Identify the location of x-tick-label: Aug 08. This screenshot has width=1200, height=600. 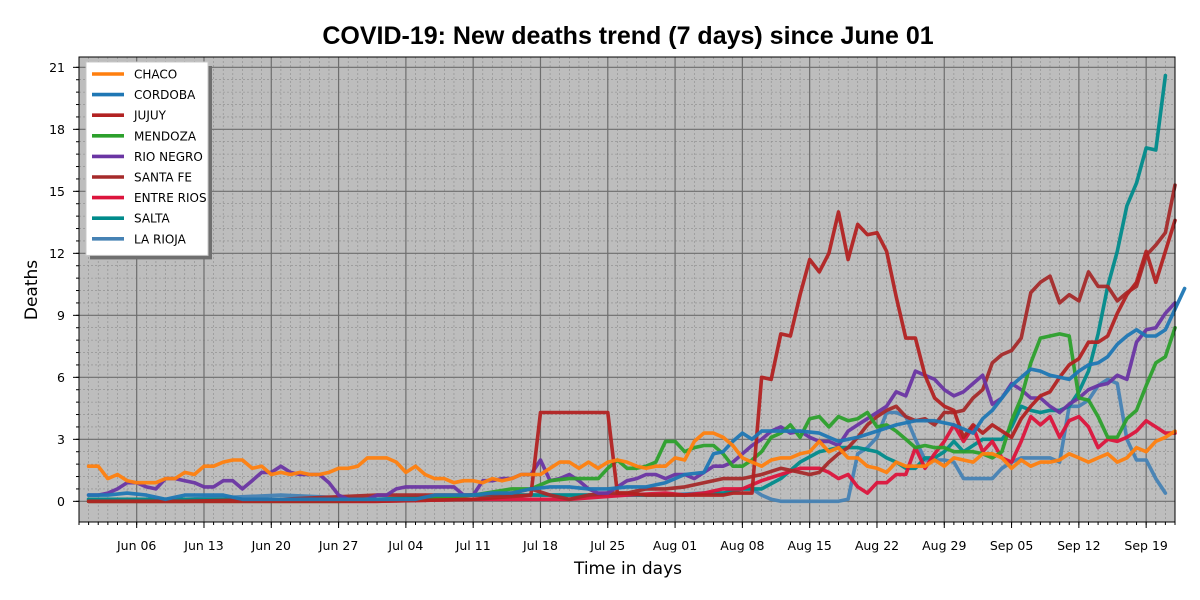
(742, 545).